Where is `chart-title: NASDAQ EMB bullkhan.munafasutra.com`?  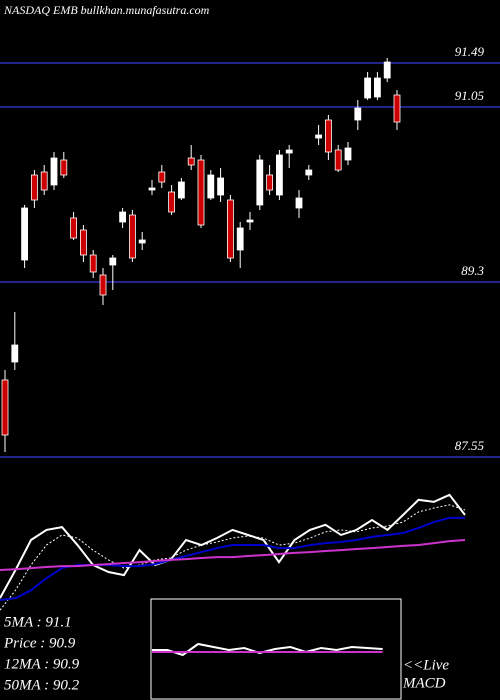
chart-title: NASDAQ EMB bullkhan.munafasutra.com is located at coordinates (106, 10).